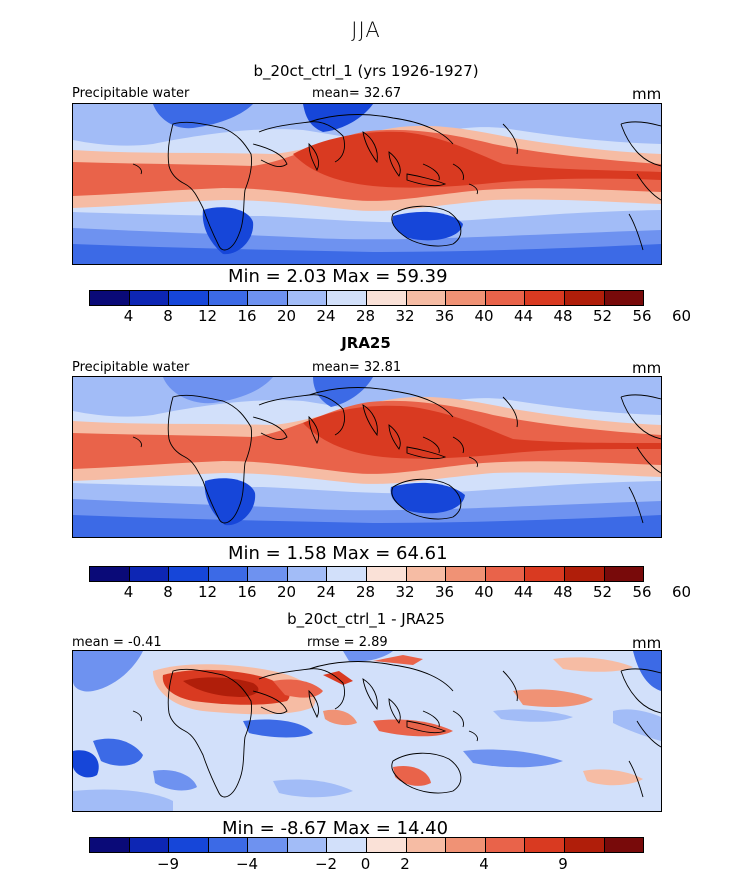 Image resolution: width=732 pixels, height=877 pixels. Describe the element at coordinates (523, 316) in the screenshot. I see `colorbar-tick-label: 44` at that location.